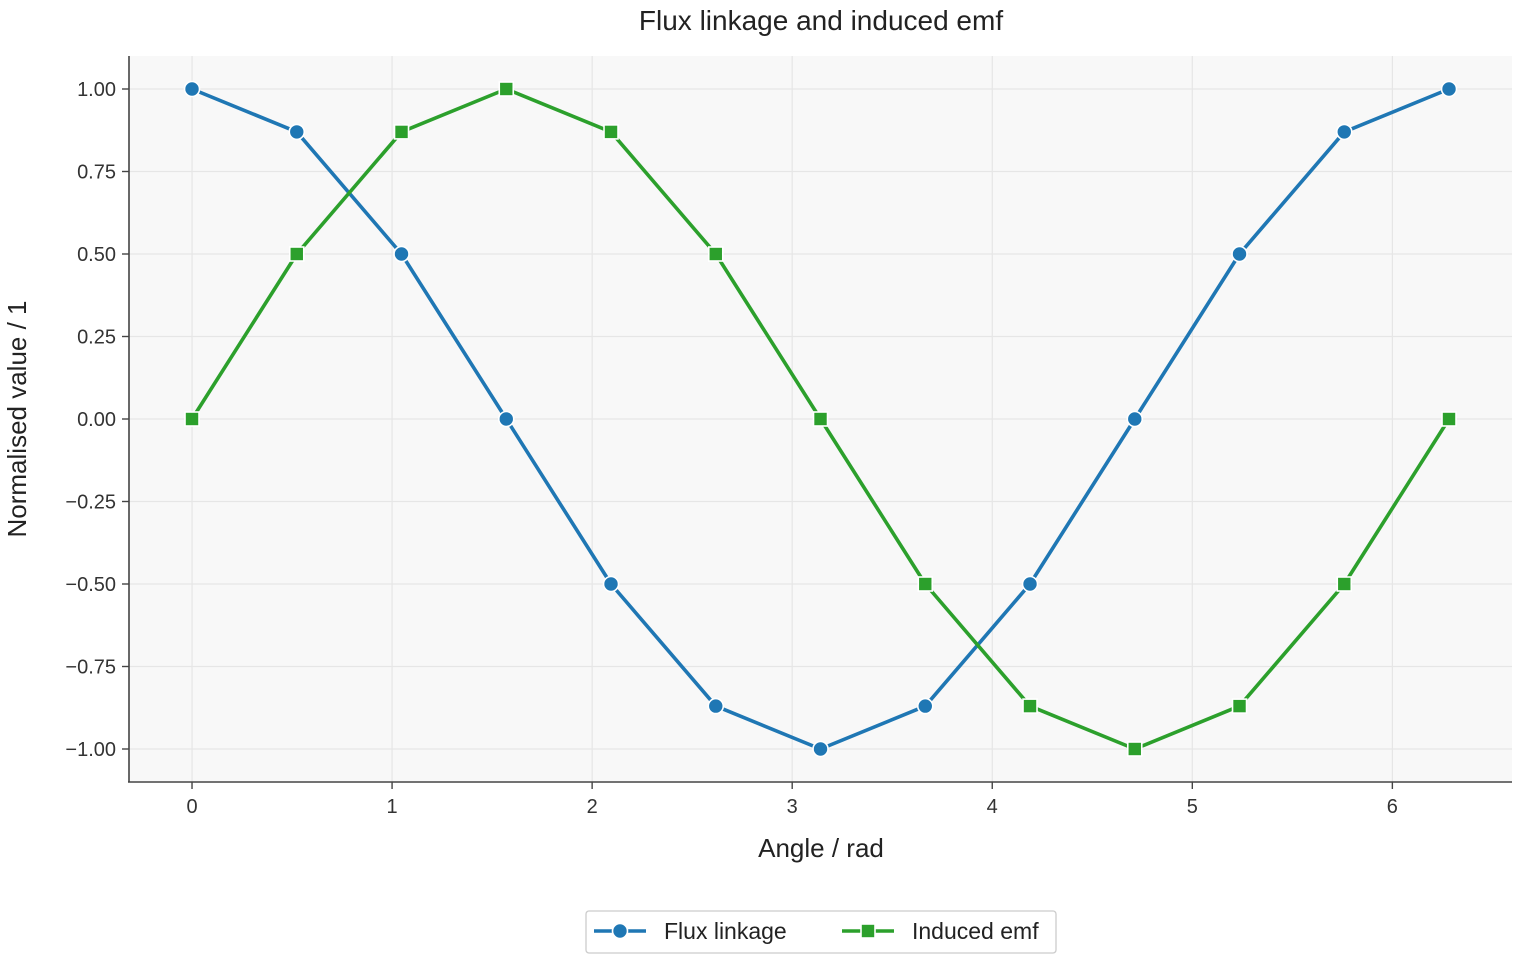 This screenshot has height=960, width=1520. What do you see at coordinates (821, 932) in the screenshot?
I see `legend: Flux linkage Induced emf` at bounding box center [821, 932].